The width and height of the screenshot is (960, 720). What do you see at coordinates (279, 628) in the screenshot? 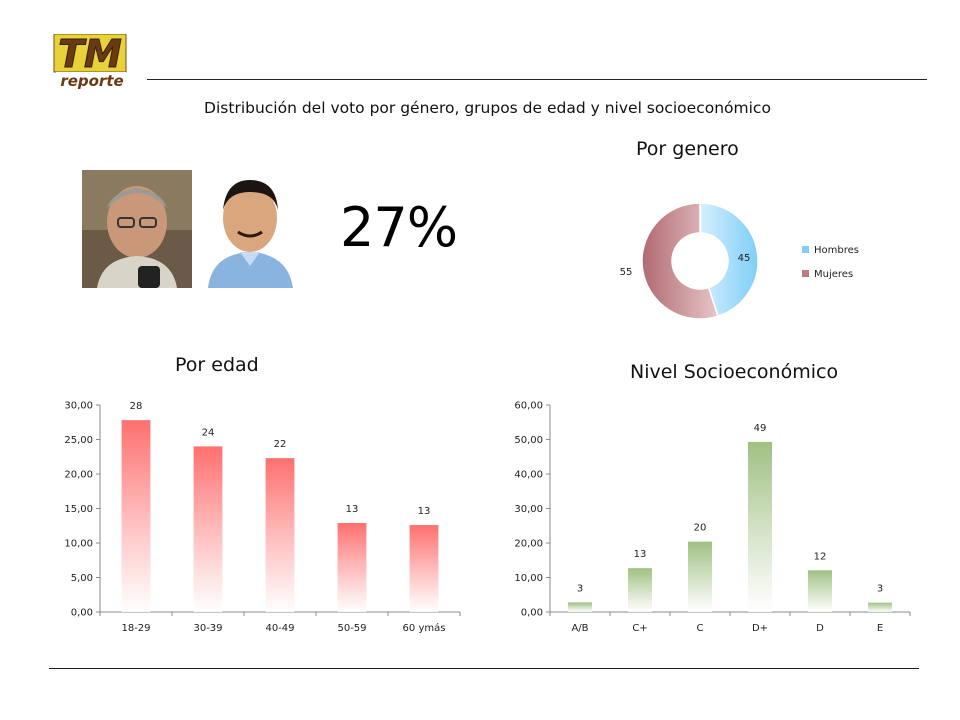
I see `x-tick-label: 40-49` at bounding box center [279, 628].